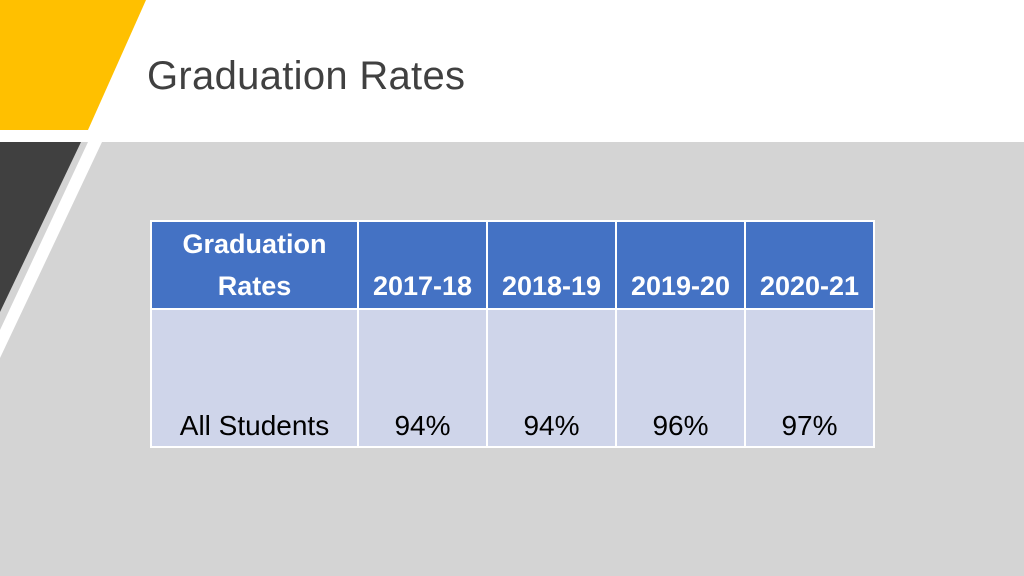 Image resolution: width=1024 pixels, height=576 pixels. What do you see at coordinates (40, 227) in the screenshot?
I see `dark-accent-shape` at bounding box center [40, 227].